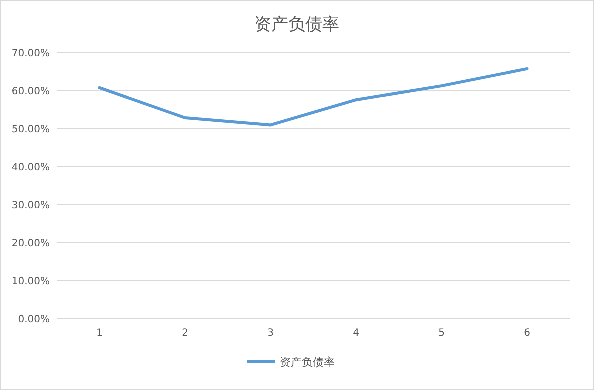 The height and width of the screenshot is (390, 594). What do you see at coordinates (297, 25) in the screenshot?
I see `chart-title: 资产负债率` at bounding box center [297, 25].